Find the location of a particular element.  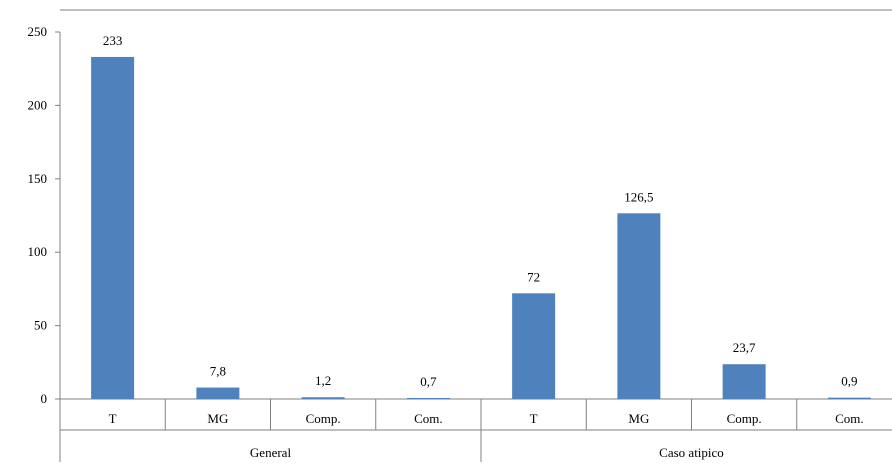

y-tick-label: 50 is located at coordinates (40, 325).